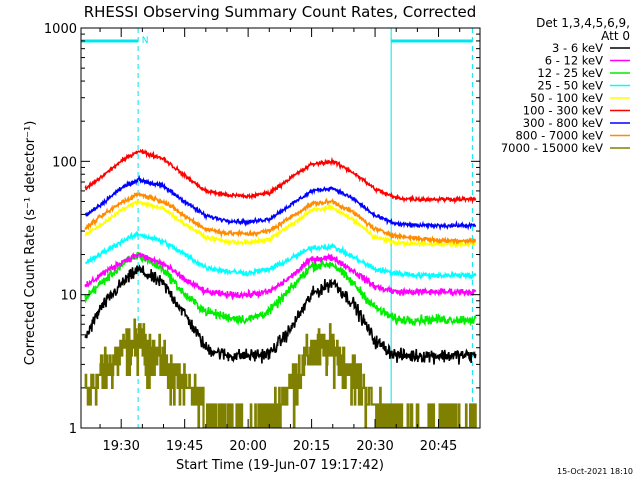  What do you see at coordinates (64, 162) in the screenshot?
I see `y-tick-label-2: 100` at bounding box center [64, 162].